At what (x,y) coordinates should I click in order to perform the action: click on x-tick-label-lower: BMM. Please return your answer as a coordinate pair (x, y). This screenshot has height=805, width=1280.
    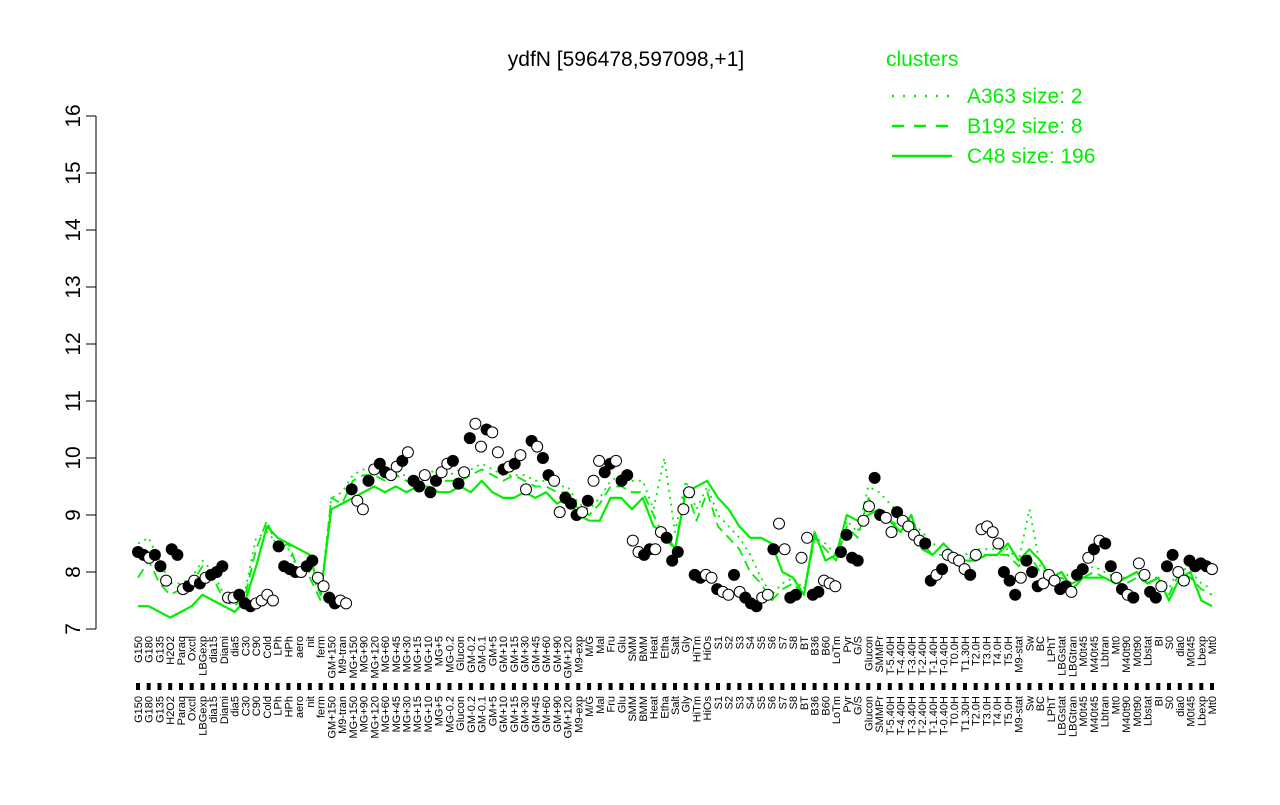
    Looking at the image, I should click on (644, 709).